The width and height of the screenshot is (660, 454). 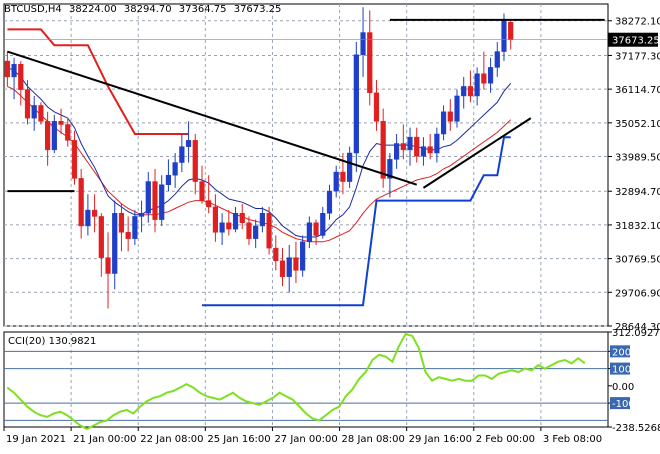 I want to click on time-tick-label: 2 Feb 00:00, so click(x=505, y=439).